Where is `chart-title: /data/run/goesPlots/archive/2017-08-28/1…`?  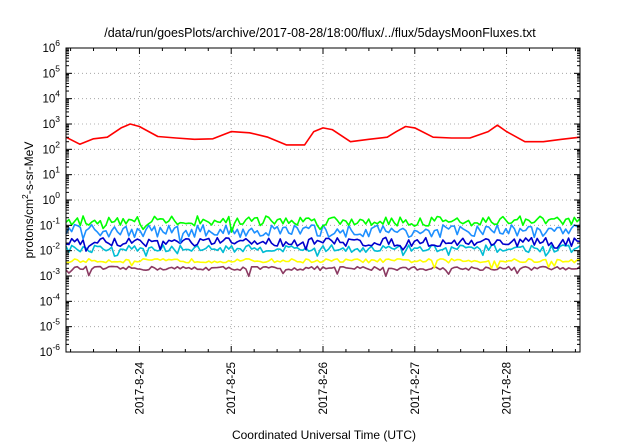 chart-title: /data/run/goesPlots/archive/2017-08-28/1… is located at coordinates (320, 33).